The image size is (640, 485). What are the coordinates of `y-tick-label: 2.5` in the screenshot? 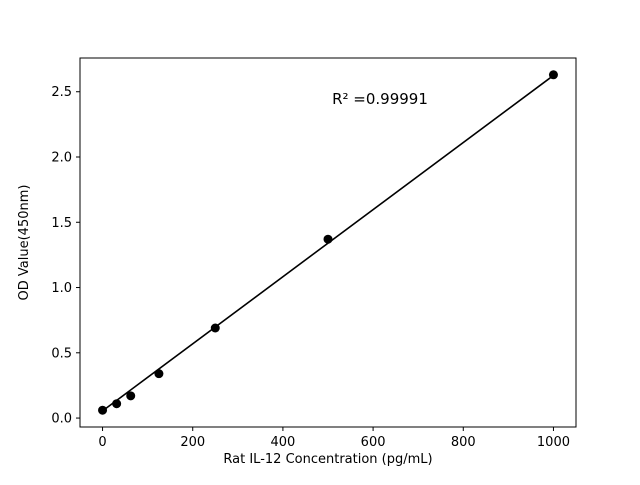 It's located at (61, 92).